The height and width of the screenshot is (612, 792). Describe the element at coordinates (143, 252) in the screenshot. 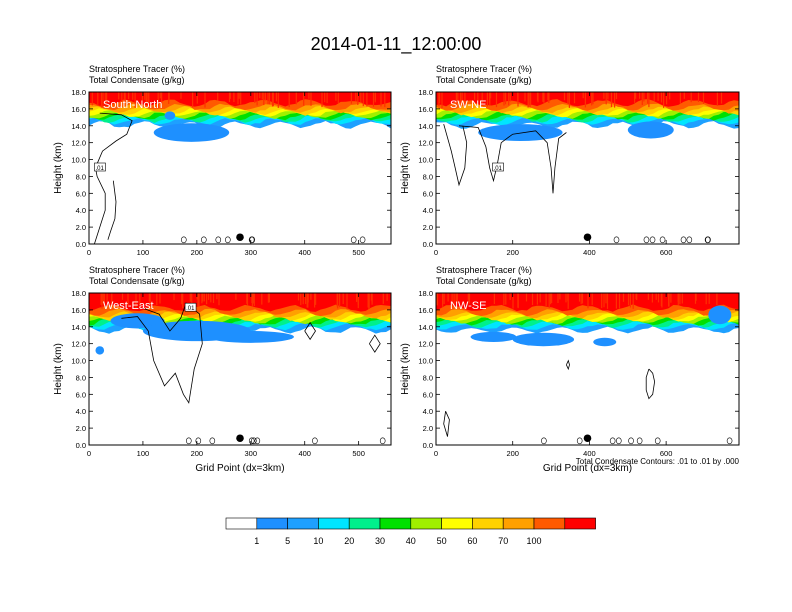

I see `x-tick-label: 100` at that location.